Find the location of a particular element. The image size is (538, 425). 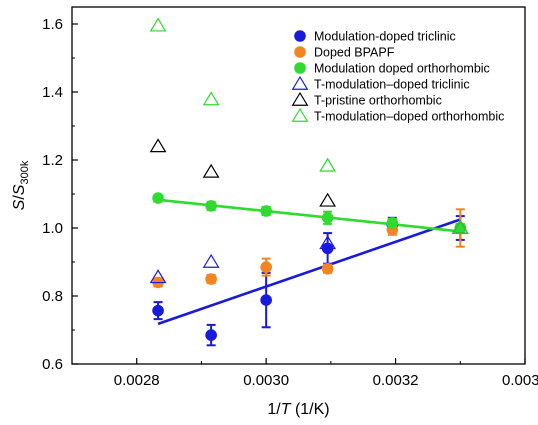

x-tick-label: 0.0034 is located at coordinates (520, 380).